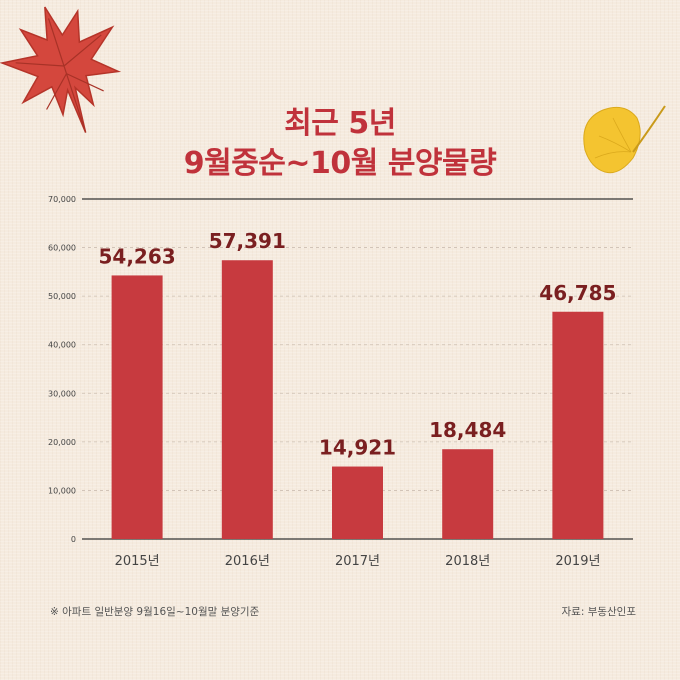  What do you see at coordinates (599, 612) in the screenshot?
I see `source-credit: 자료: 부동산인포` at bounding box center [599, 612].